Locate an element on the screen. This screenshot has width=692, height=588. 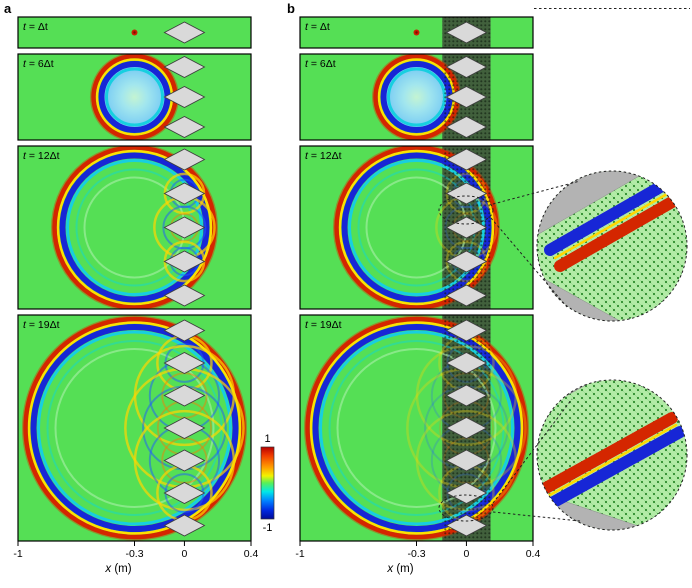
panel-a-label: a is located at coordinates (8, 8).